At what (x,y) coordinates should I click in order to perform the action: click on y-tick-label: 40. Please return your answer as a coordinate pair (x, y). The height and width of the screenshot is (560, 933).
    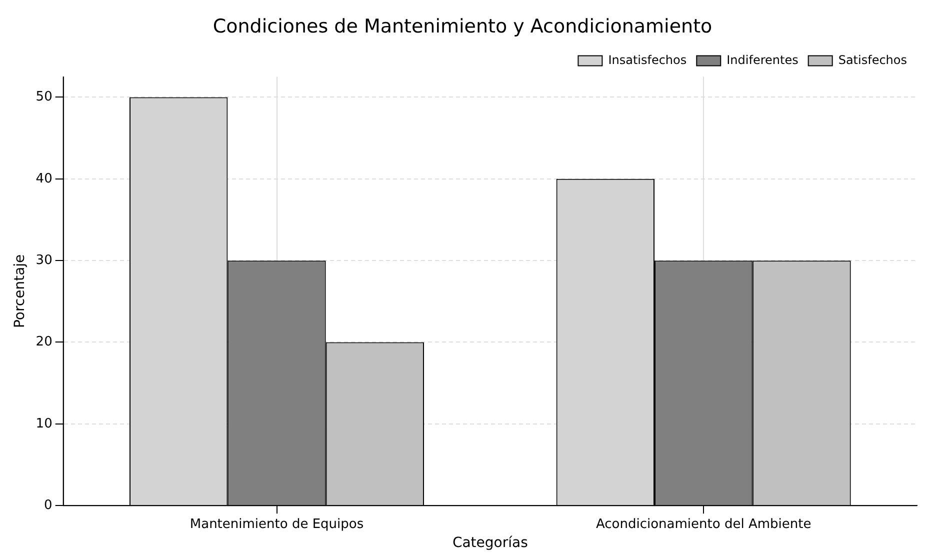
    Looking at the image, I should click on (44, 178).